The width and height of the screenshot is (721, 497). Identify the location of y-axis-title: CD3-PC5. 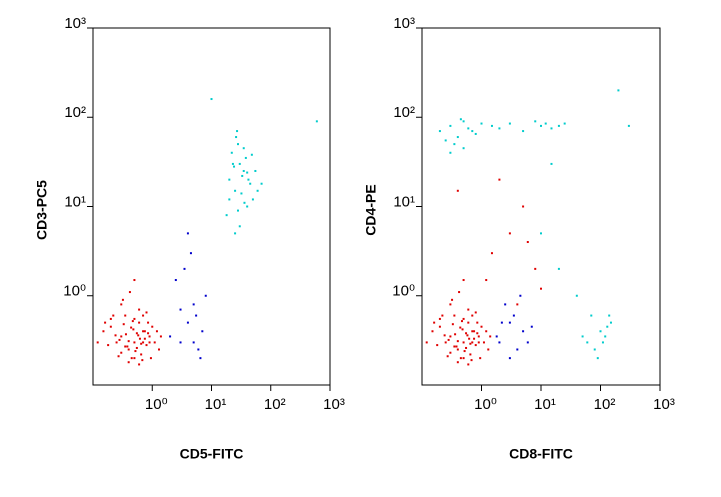
(42, 210).